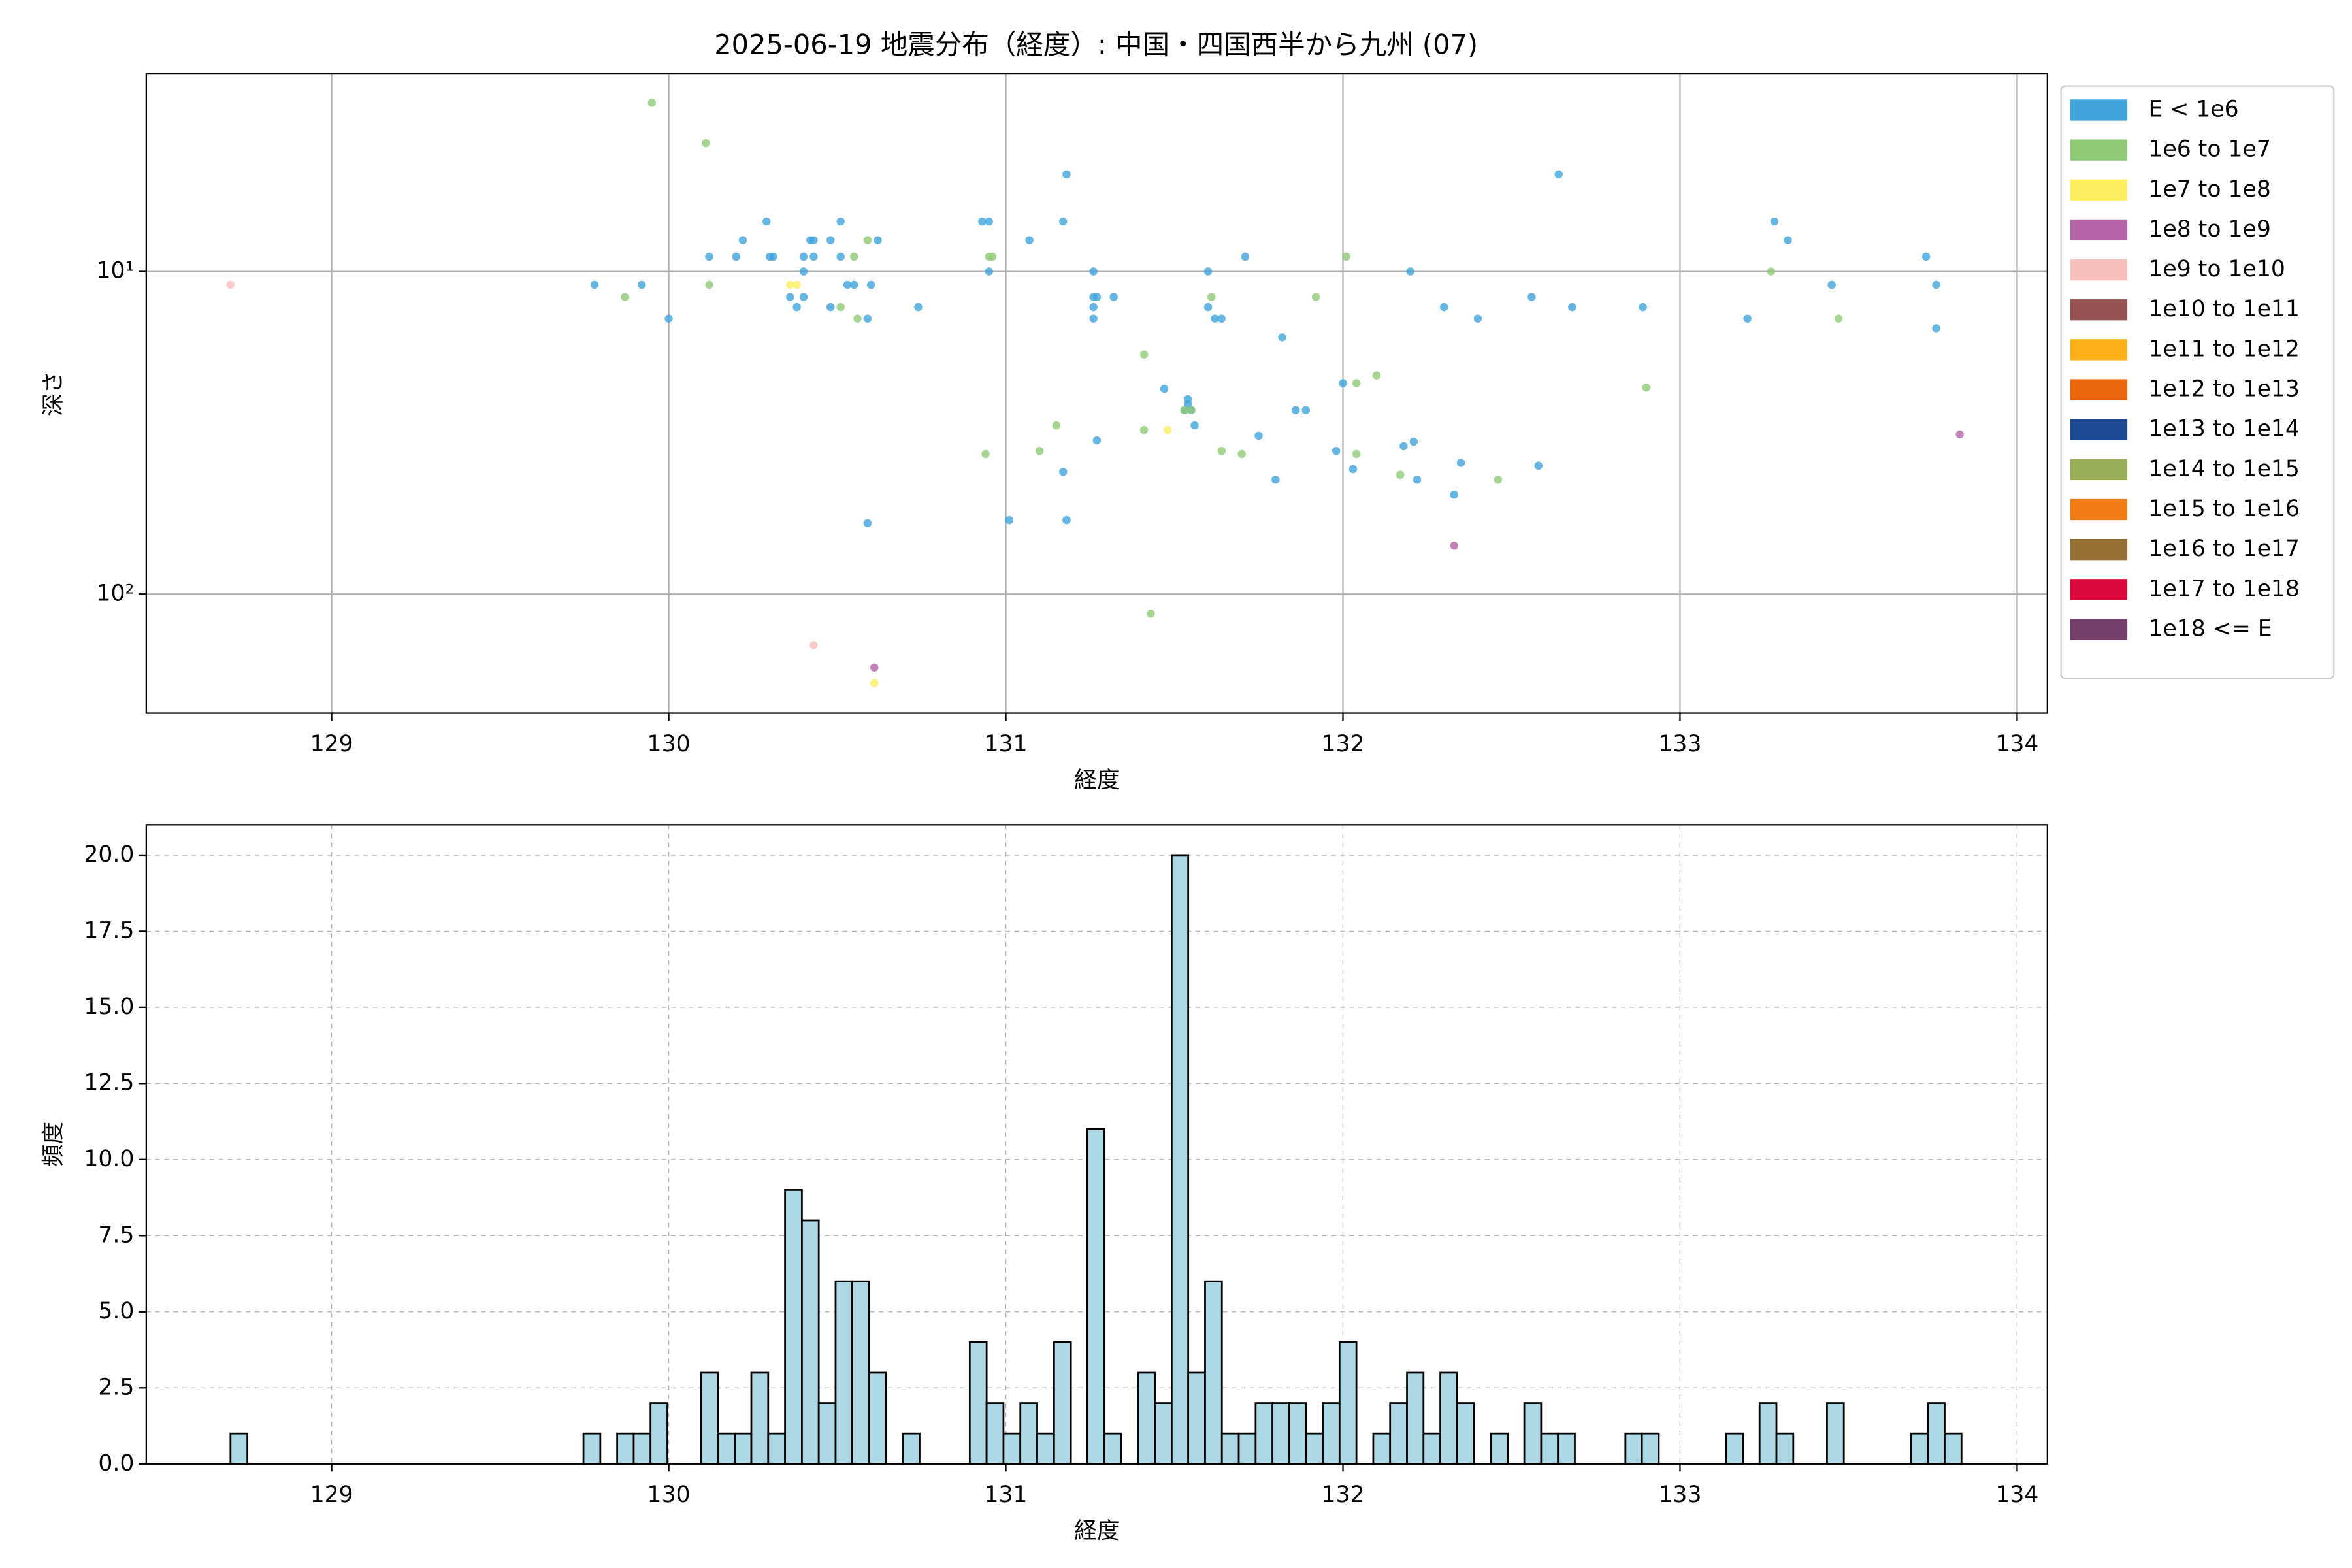  What do you see at coordinates (115, 271) in the screenshot?
I see `y-tick-label: 10¹` at bounding box center [115, 271].